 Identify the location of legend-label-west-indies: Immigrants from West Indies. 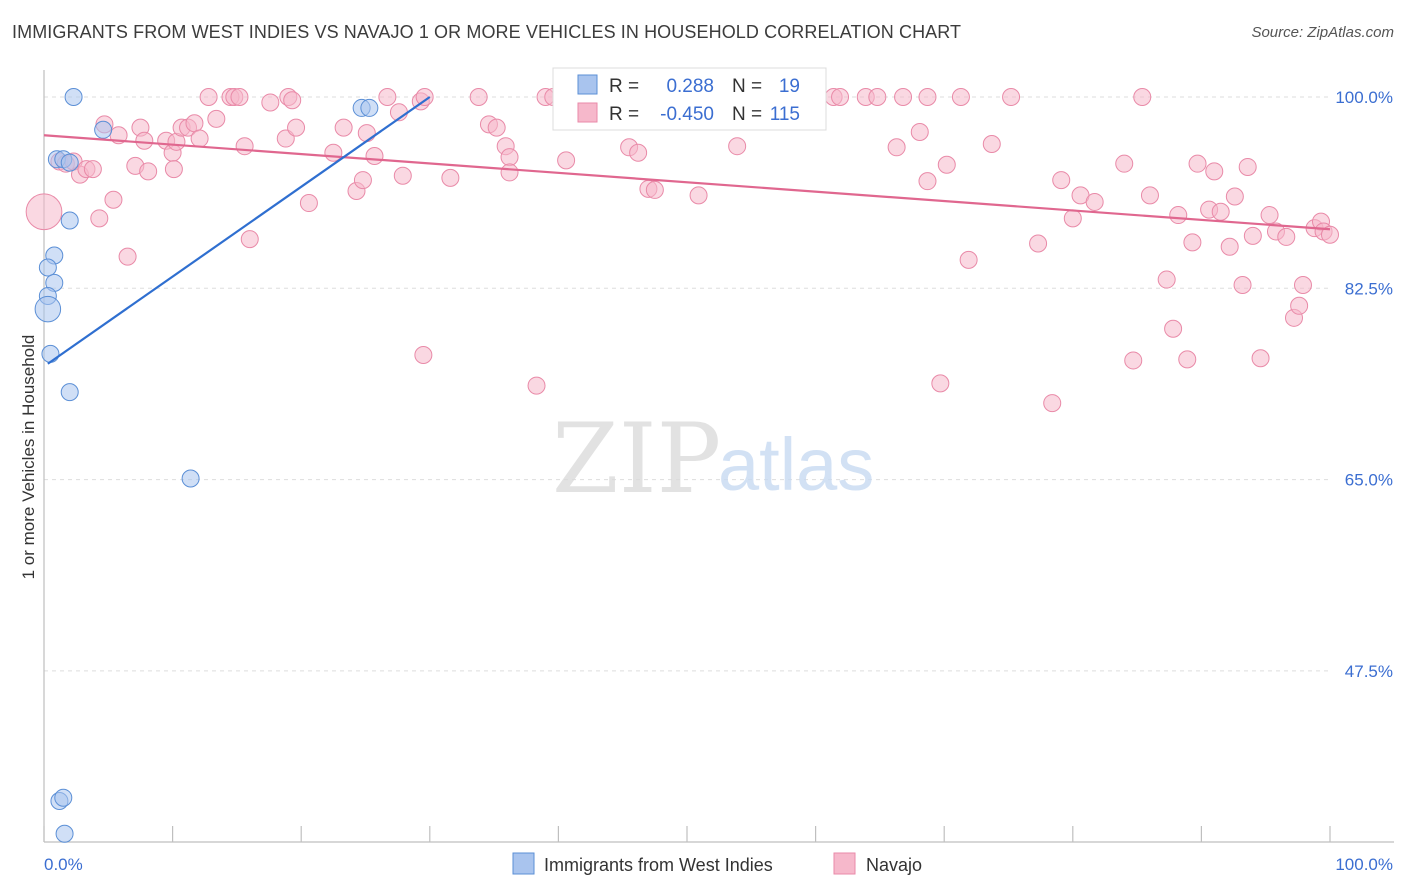
(658, 865).